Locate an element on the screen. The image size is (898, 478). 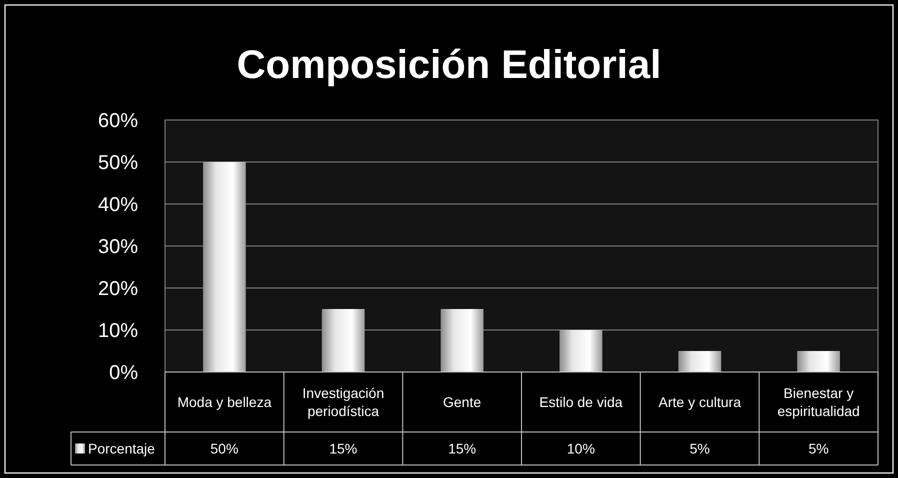
y-tick-label: 10% is located at coordinates (118, 331).